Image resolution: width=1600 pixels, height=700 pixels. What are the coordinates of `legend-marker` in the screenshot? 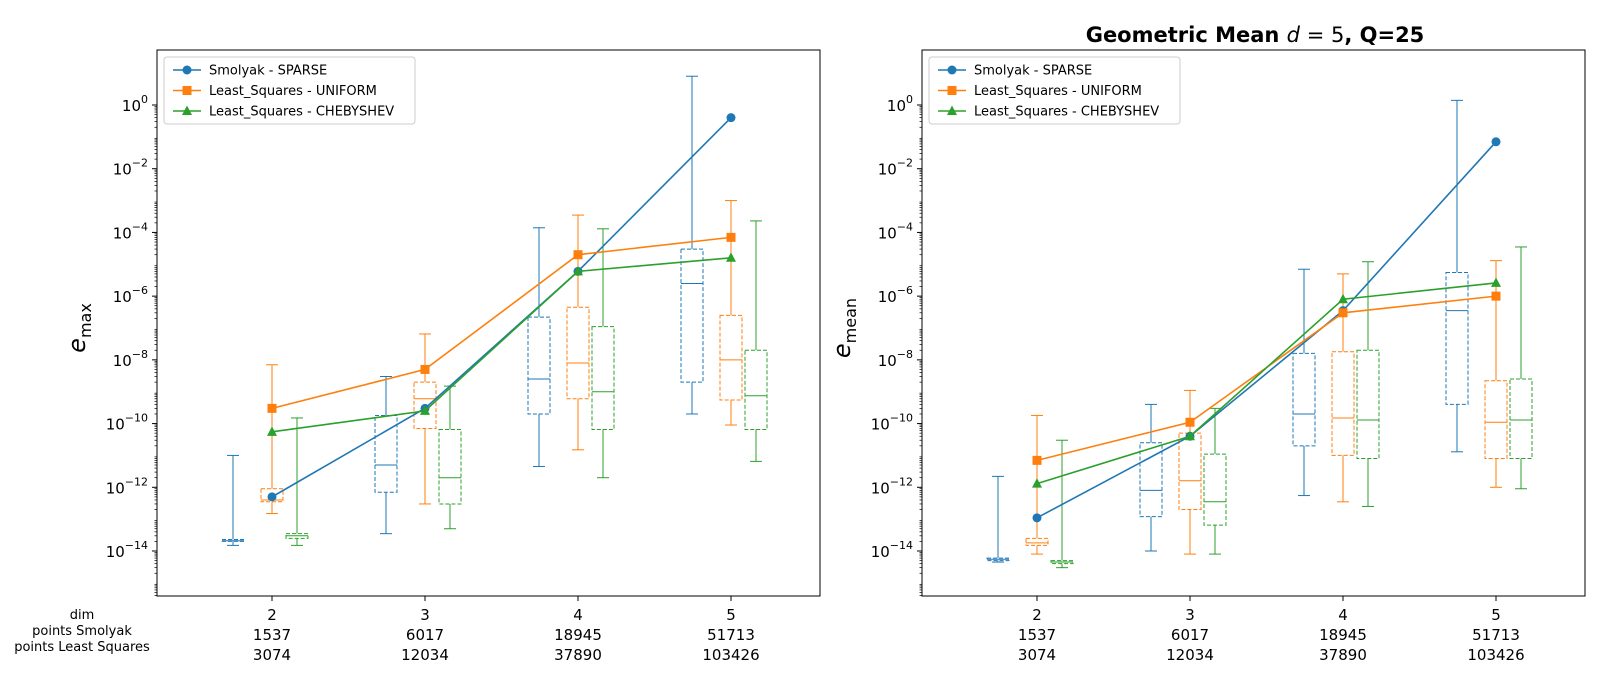 It's located at (187, 110).